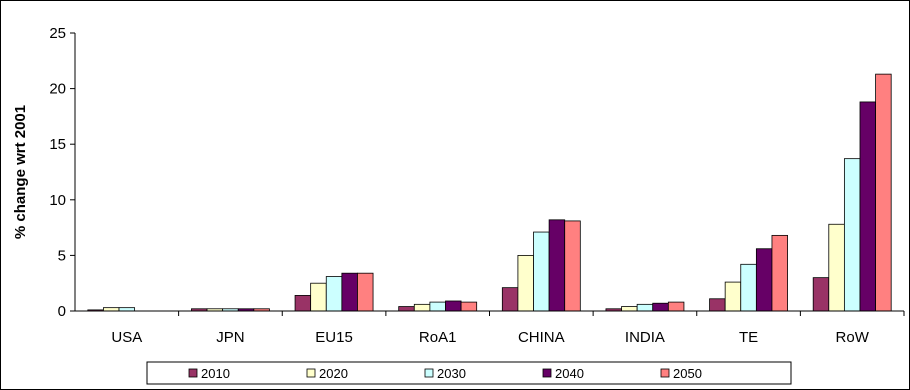 The width and height of the screenshot is (910, 390). What do you see at coordinates (451, 373) in the screenshot?
I see `legend-label-2030: 2030` at bounding box center [451, 373].